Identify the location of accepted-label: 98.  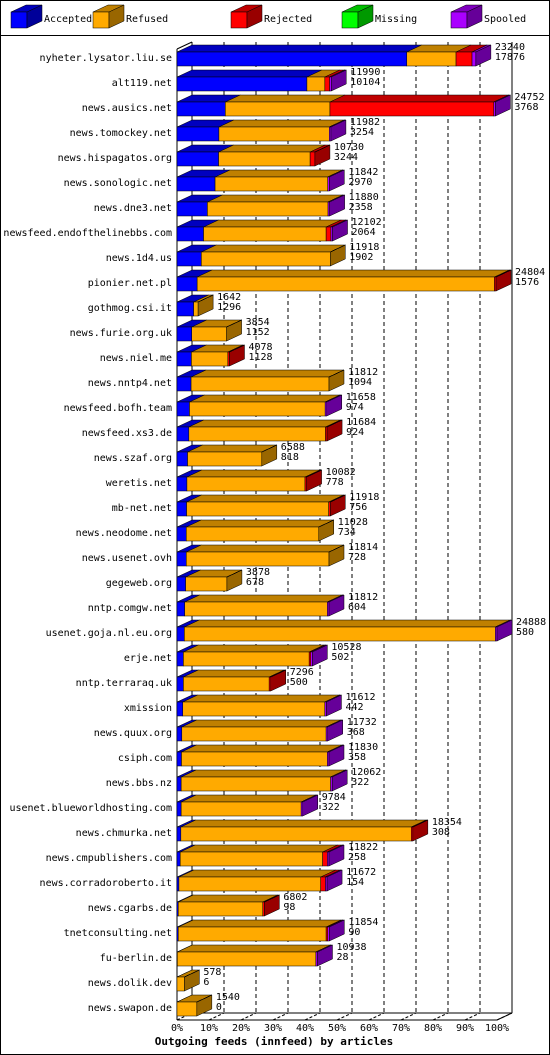
(289, 907).